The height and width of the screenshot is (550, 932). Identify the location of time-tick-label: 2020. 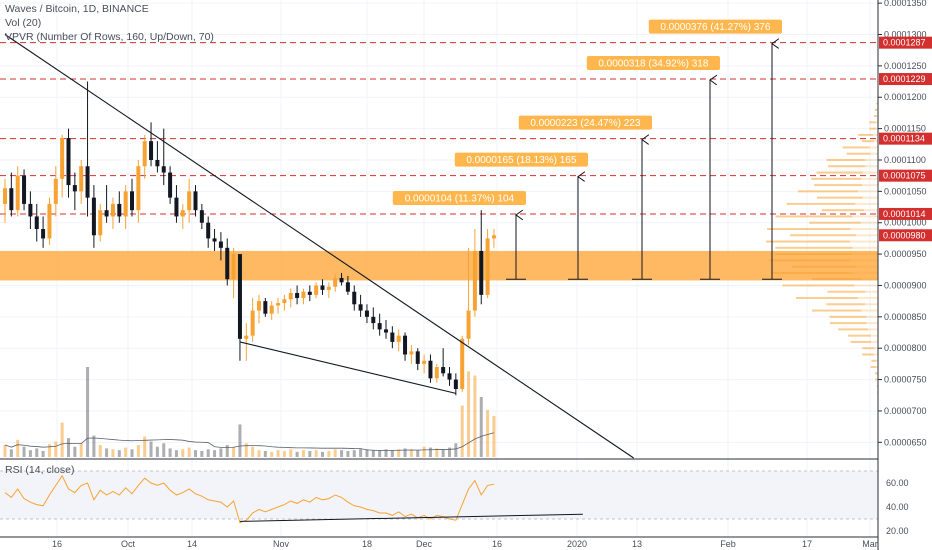
(577, 544).